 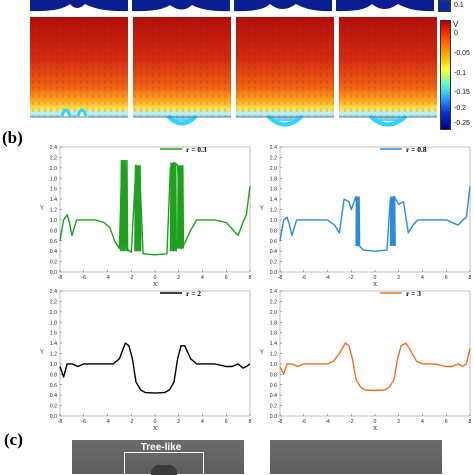 I want to click on photo-left-label: Tree-like, so click(x=161, y=447).